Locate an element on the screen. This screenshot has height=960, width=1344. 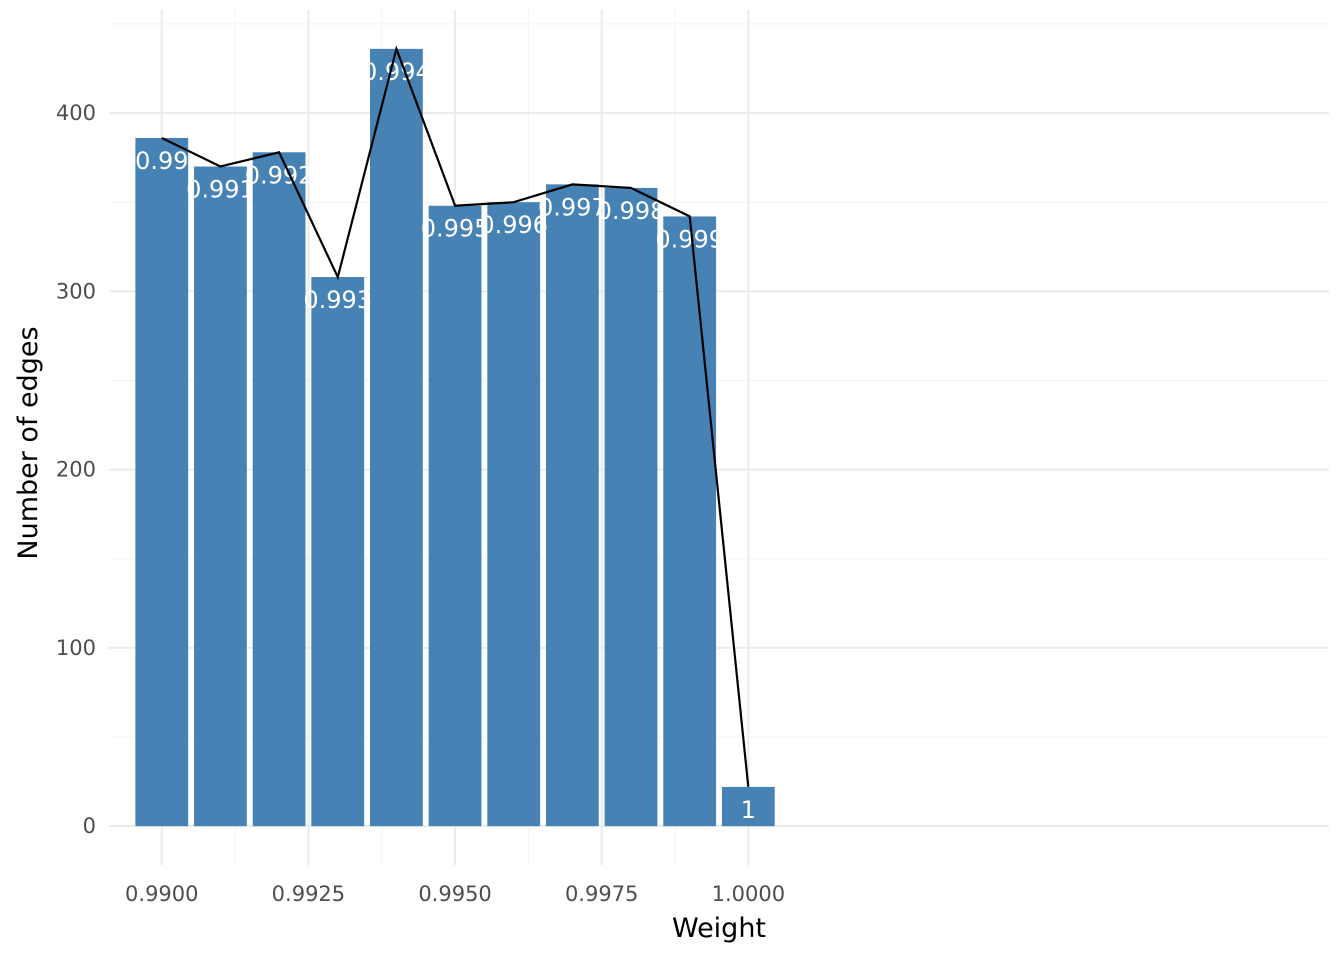
bar-value-label: 0.999 is located at coordinates (689, 239).